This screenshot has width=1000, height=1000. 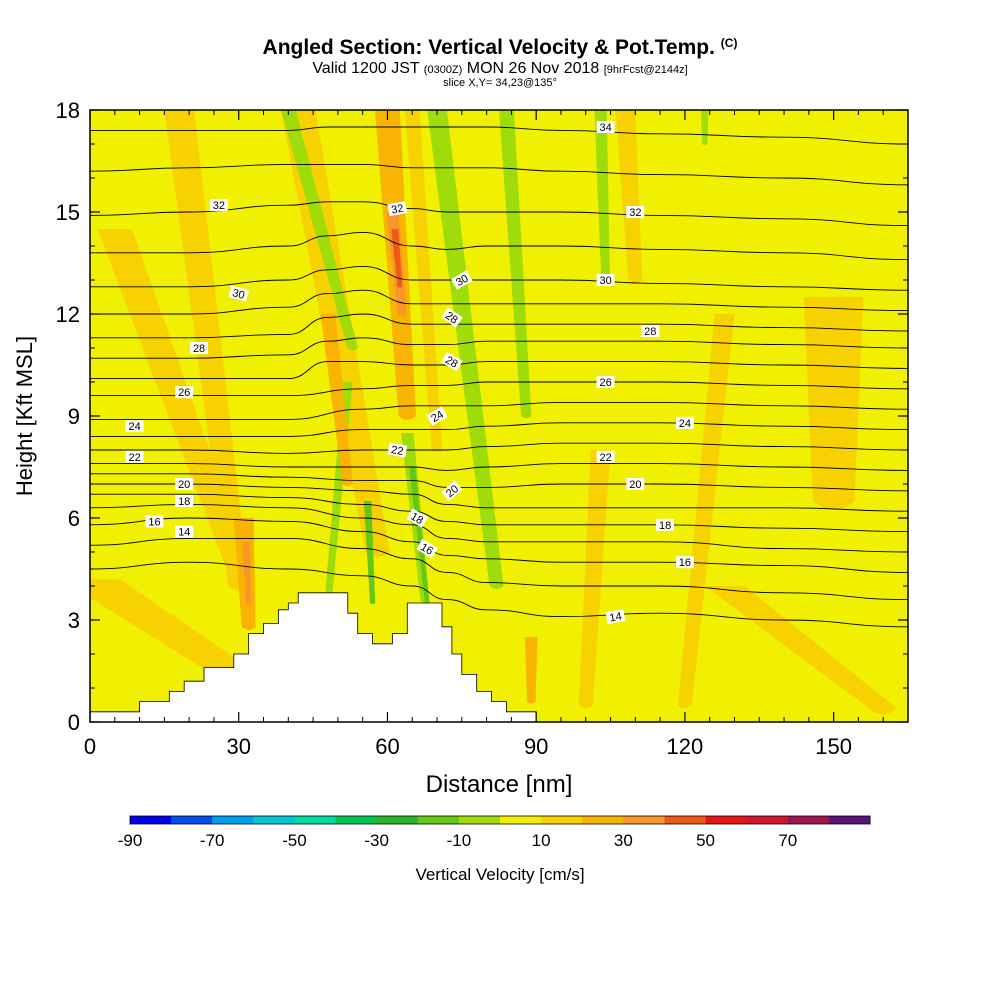 What do you see at coordinates (68, 110) in the screenshot?
I see `y-tick-label: 18` at bounding box center [68, 110].